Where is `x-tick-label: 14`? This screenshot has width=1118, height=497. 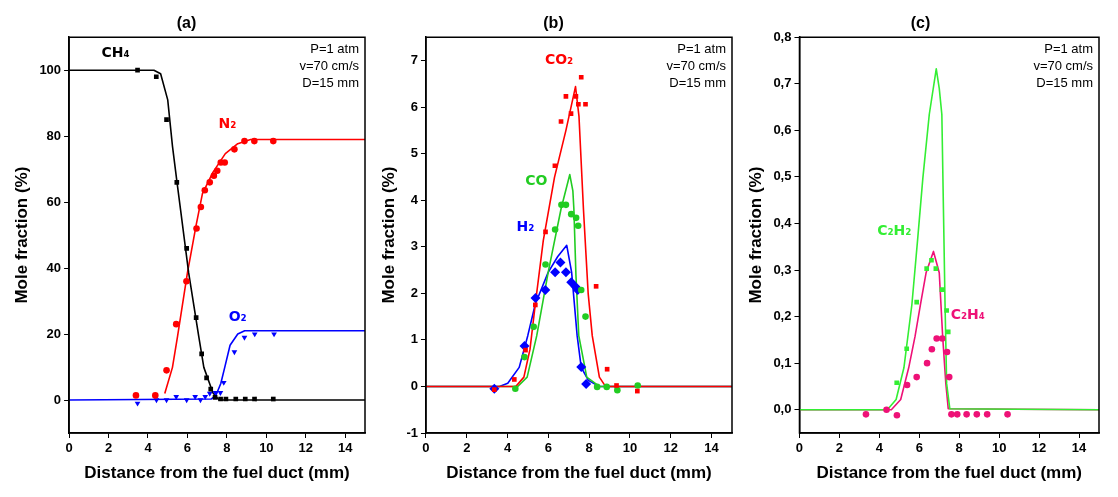 x-tick-label: 14 is located at coordinates (346, 448).